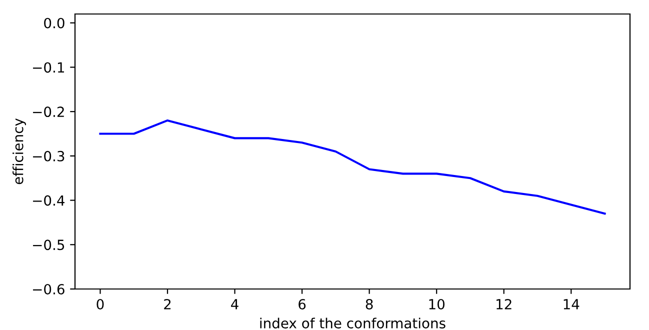 Image resolution: width=649 pixels, height=330 pixels. I want to click on y-tick-label: −0.4, so click(48, 200).